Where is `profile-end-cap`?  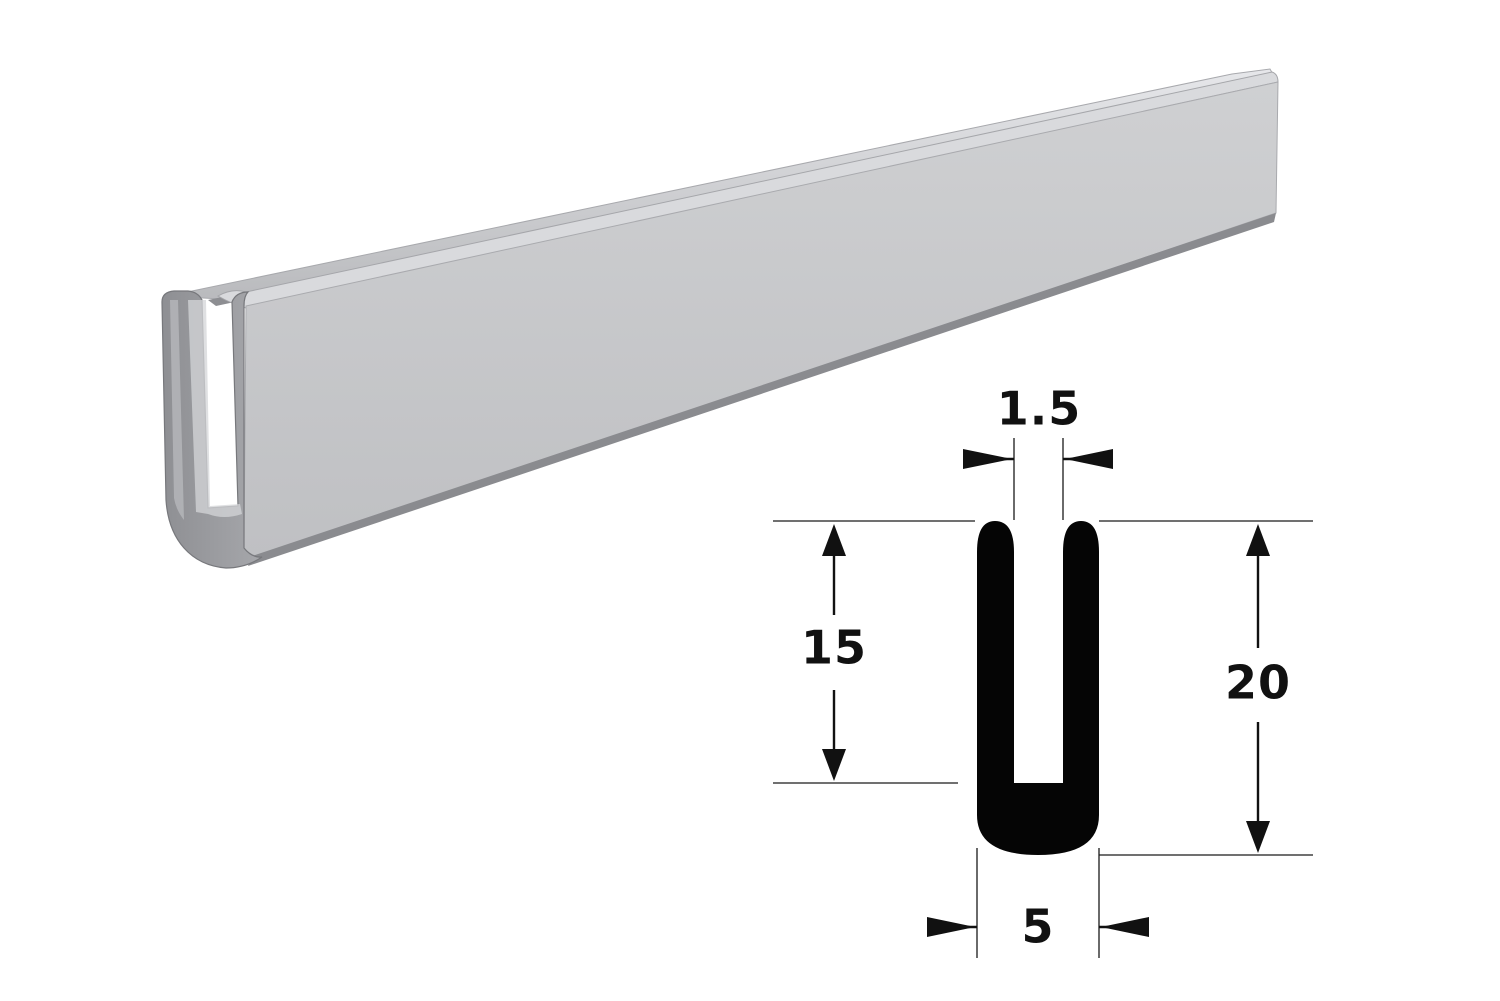 profile-end-cap is located at coordinates (212, 429).